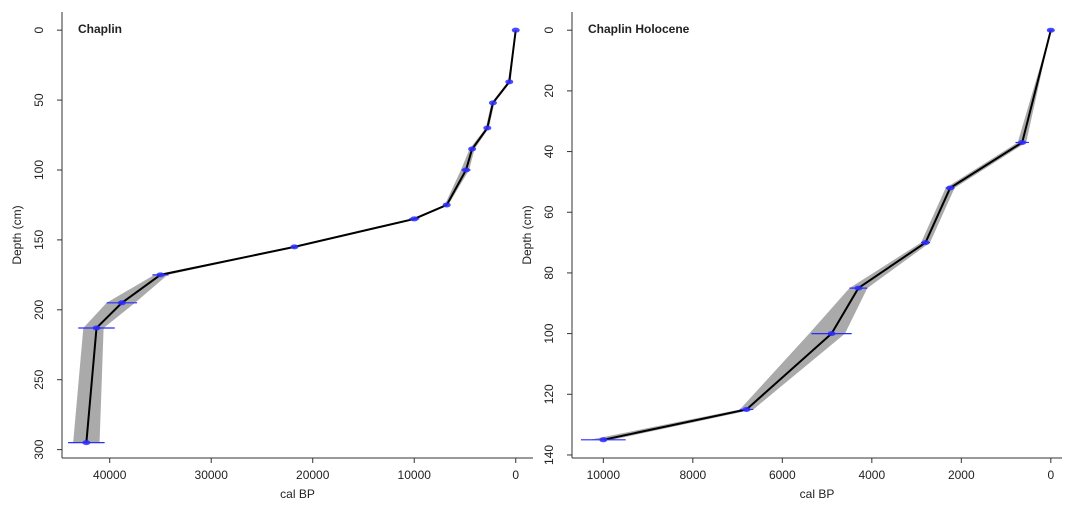 The height and width of the screenshot is (507, 1069). I want to click on y-tick-label: 80, so click(549, 273).